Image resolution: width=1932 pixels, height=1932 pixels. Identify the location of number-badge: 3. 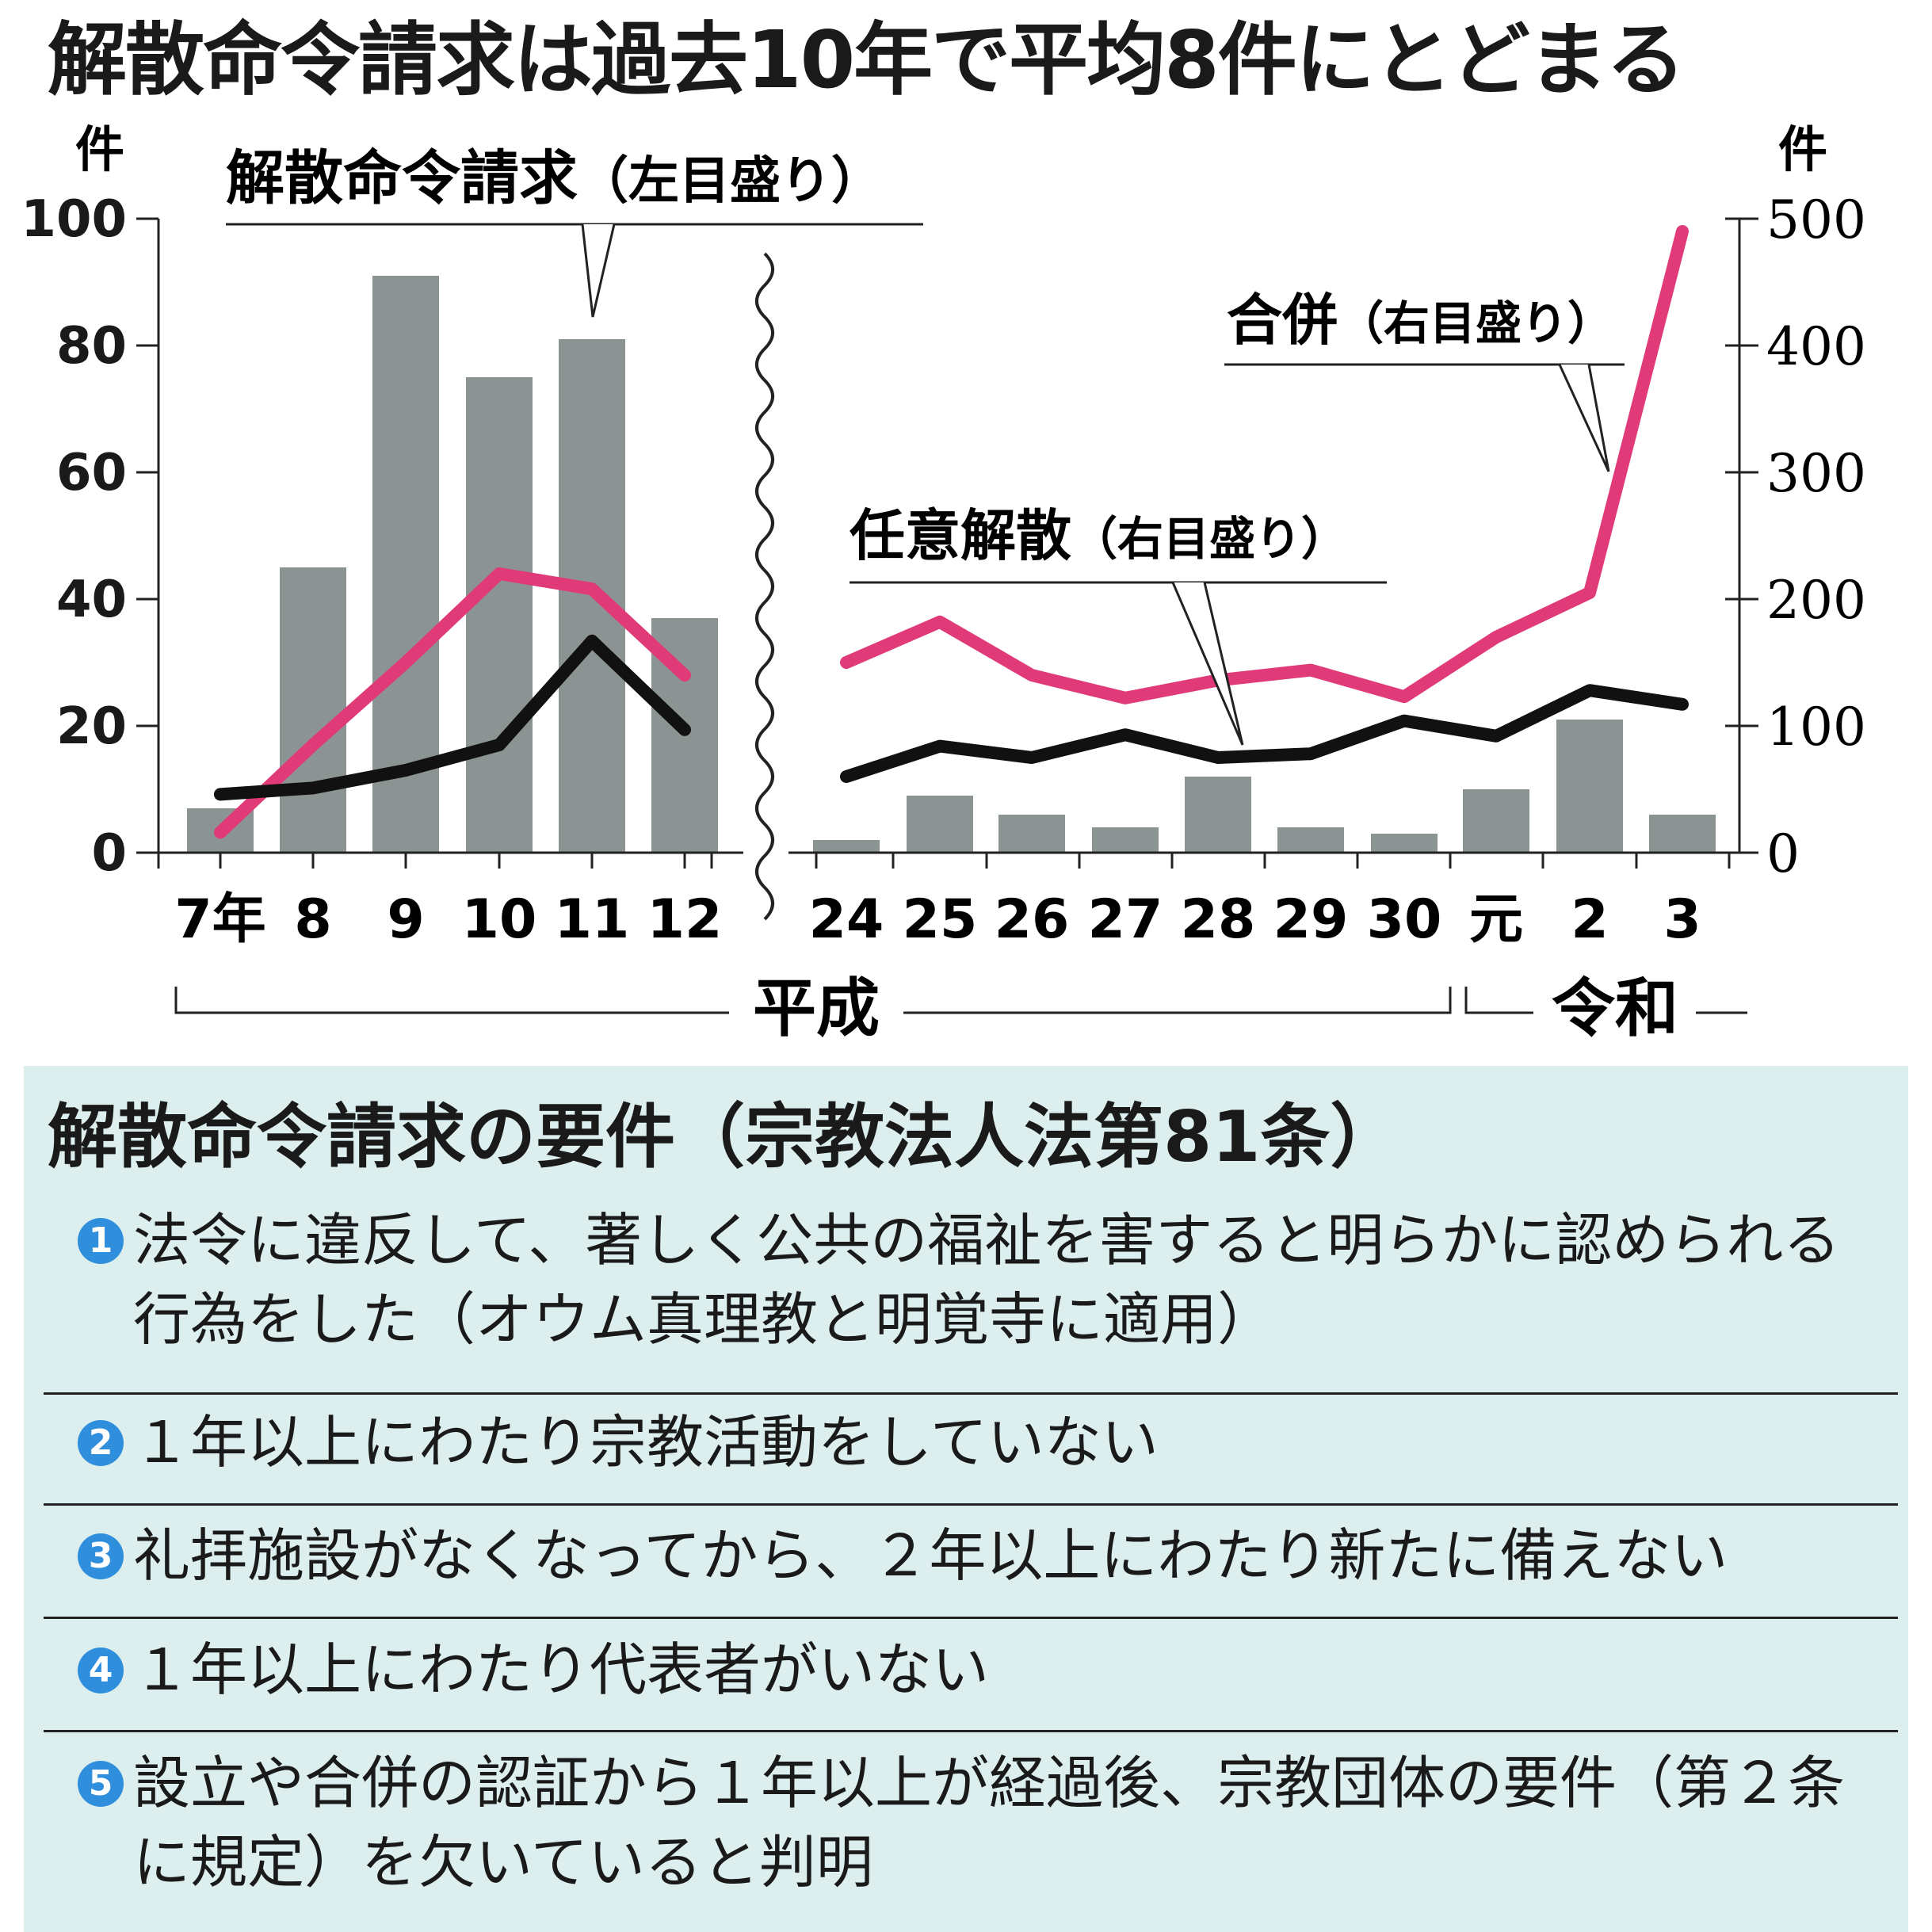
(101, 1556).